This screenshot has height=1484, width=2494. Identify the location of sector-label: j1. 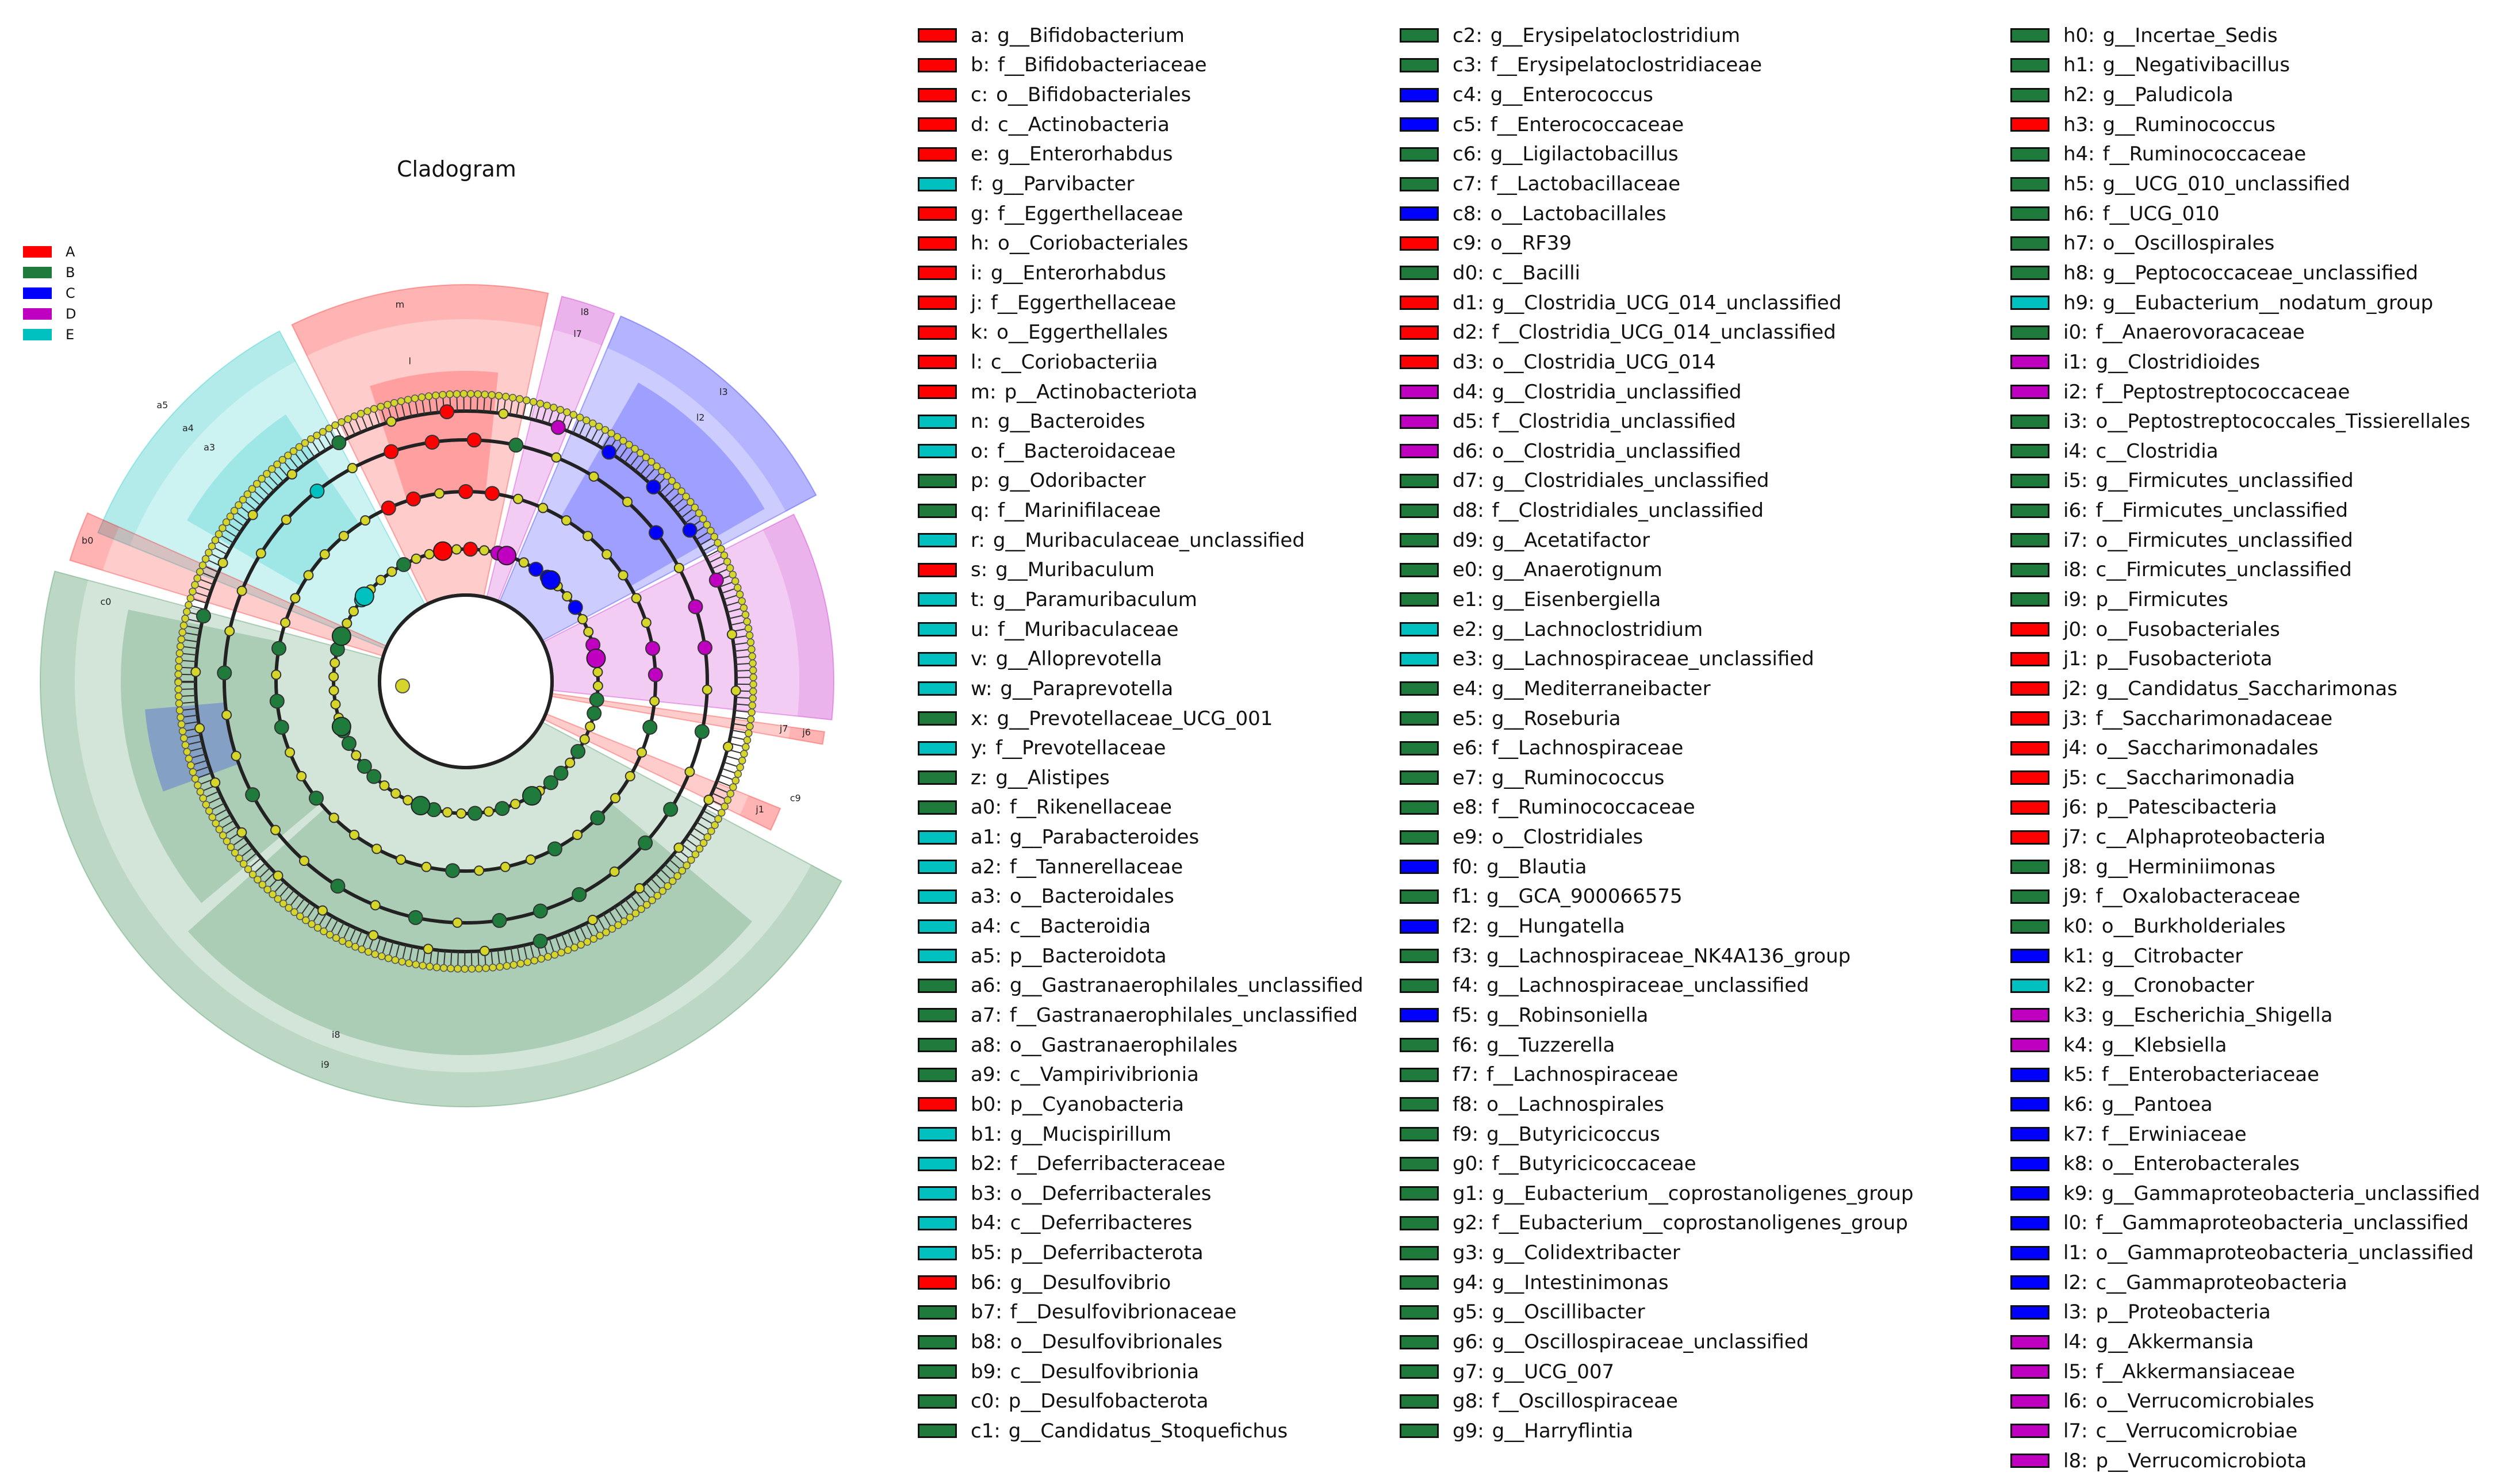
(760, 809).